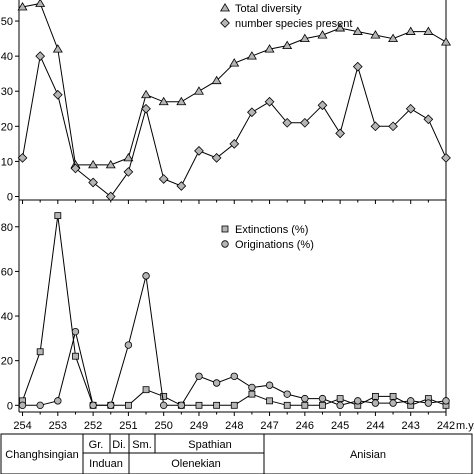  I want to click on x-unit-label: m.y., so click(465, 426).